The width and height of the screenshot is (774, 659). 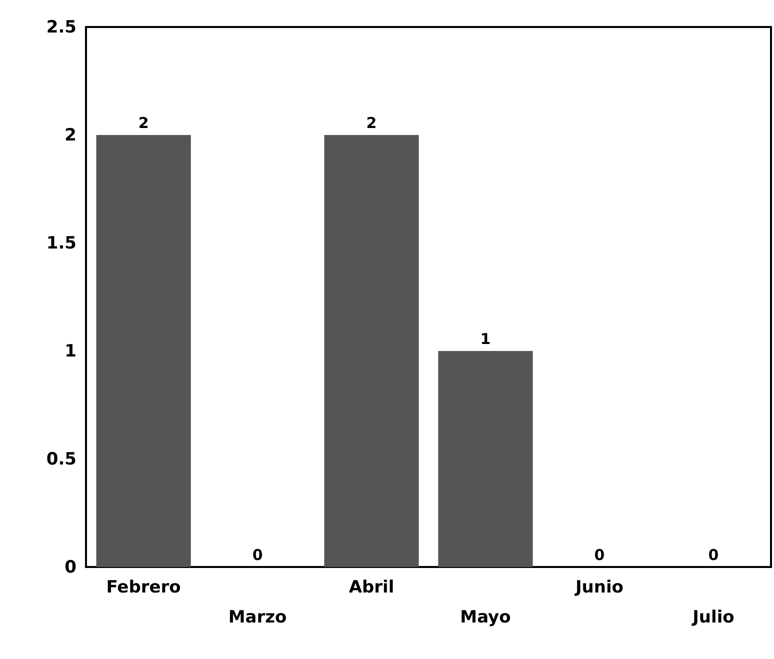 I want to click on y-tick-label: 2, so click(x=70, y=136).